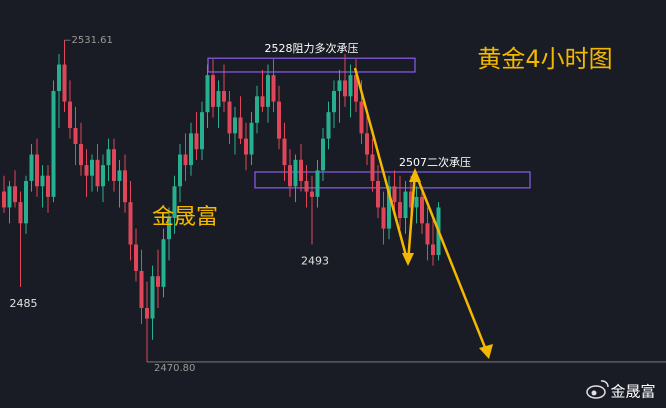 Image resolution: width=666 pixels, height=408 pixels. What do you see at coordinates (544, 59) in the screenshot?
I see `chart-title: 黄金4小时图` at bounding box center [544, 59].